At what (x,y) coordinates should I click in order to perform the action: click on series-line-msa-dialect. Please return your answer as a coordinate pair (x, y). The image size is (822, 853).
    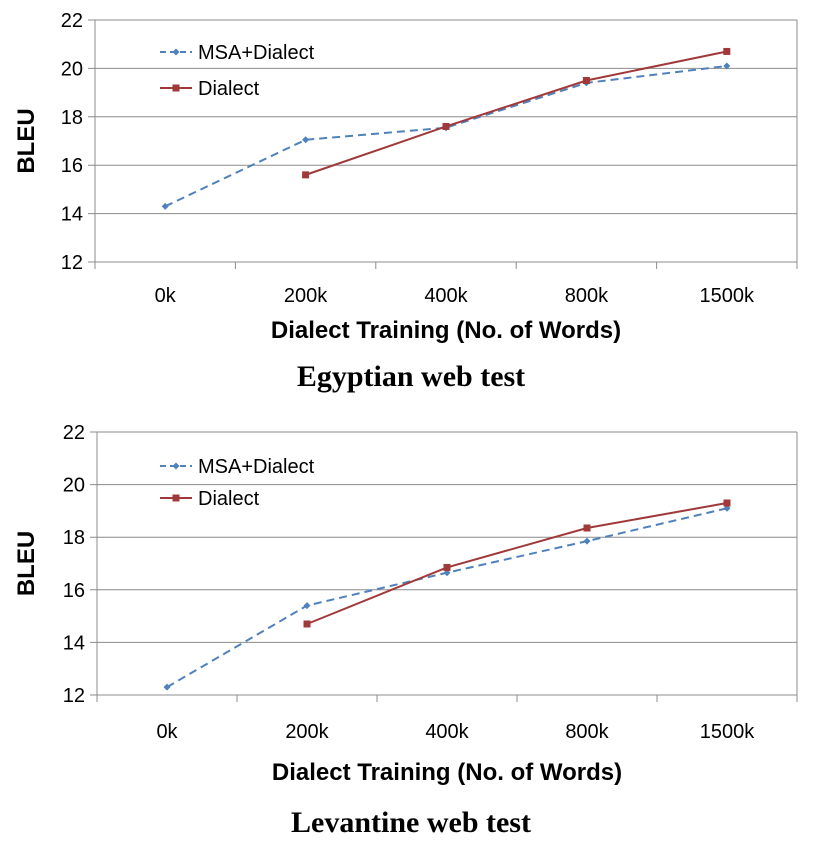
    Looking at the image, I should click on (447, 597).